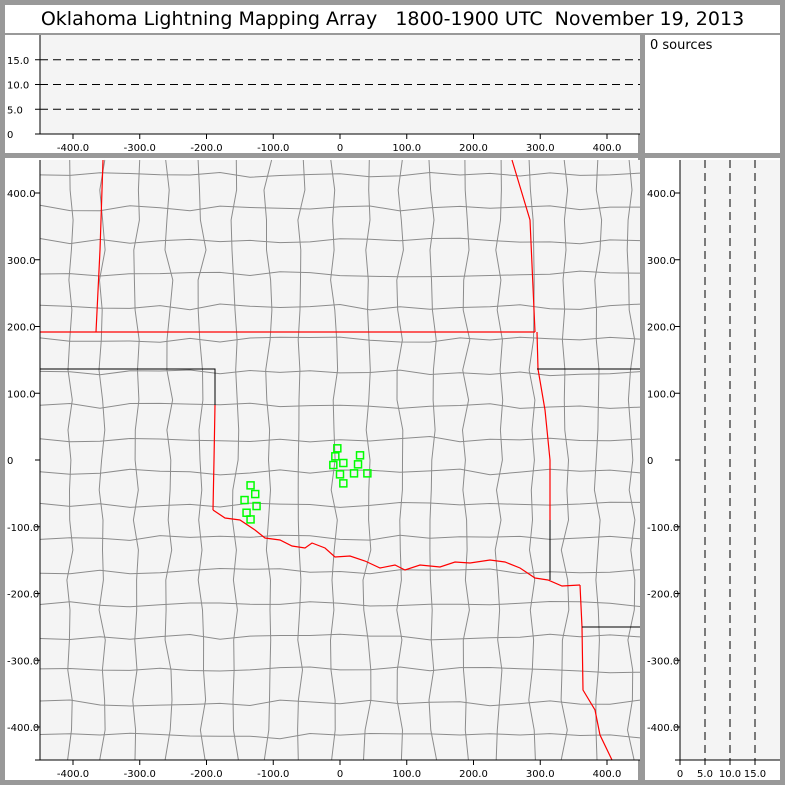  What do you see at coordinates (663, 661) in the screenshot?
I see `right-y-tick-label: -300.0` at bounding box center [663, 661].